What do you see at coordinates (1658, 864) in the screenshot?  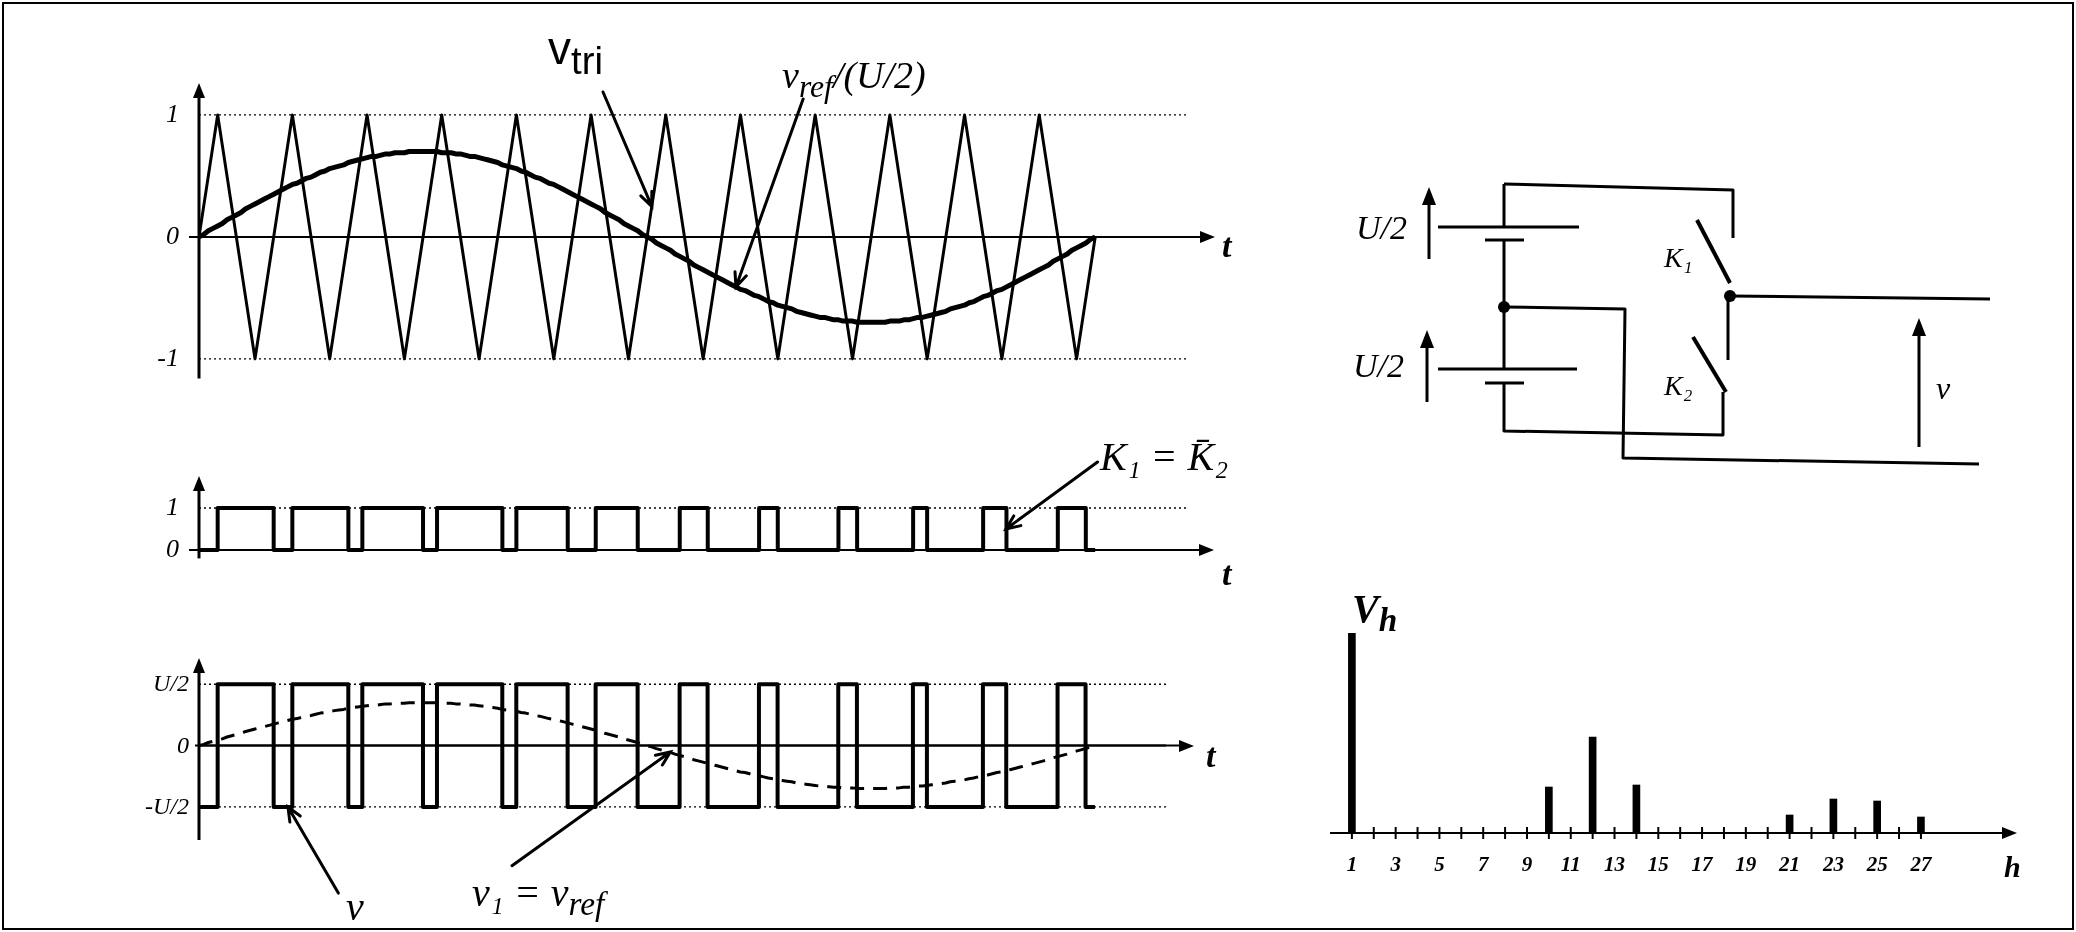 I see `x-tick-label: 15` at bounding box center [1658, 864].